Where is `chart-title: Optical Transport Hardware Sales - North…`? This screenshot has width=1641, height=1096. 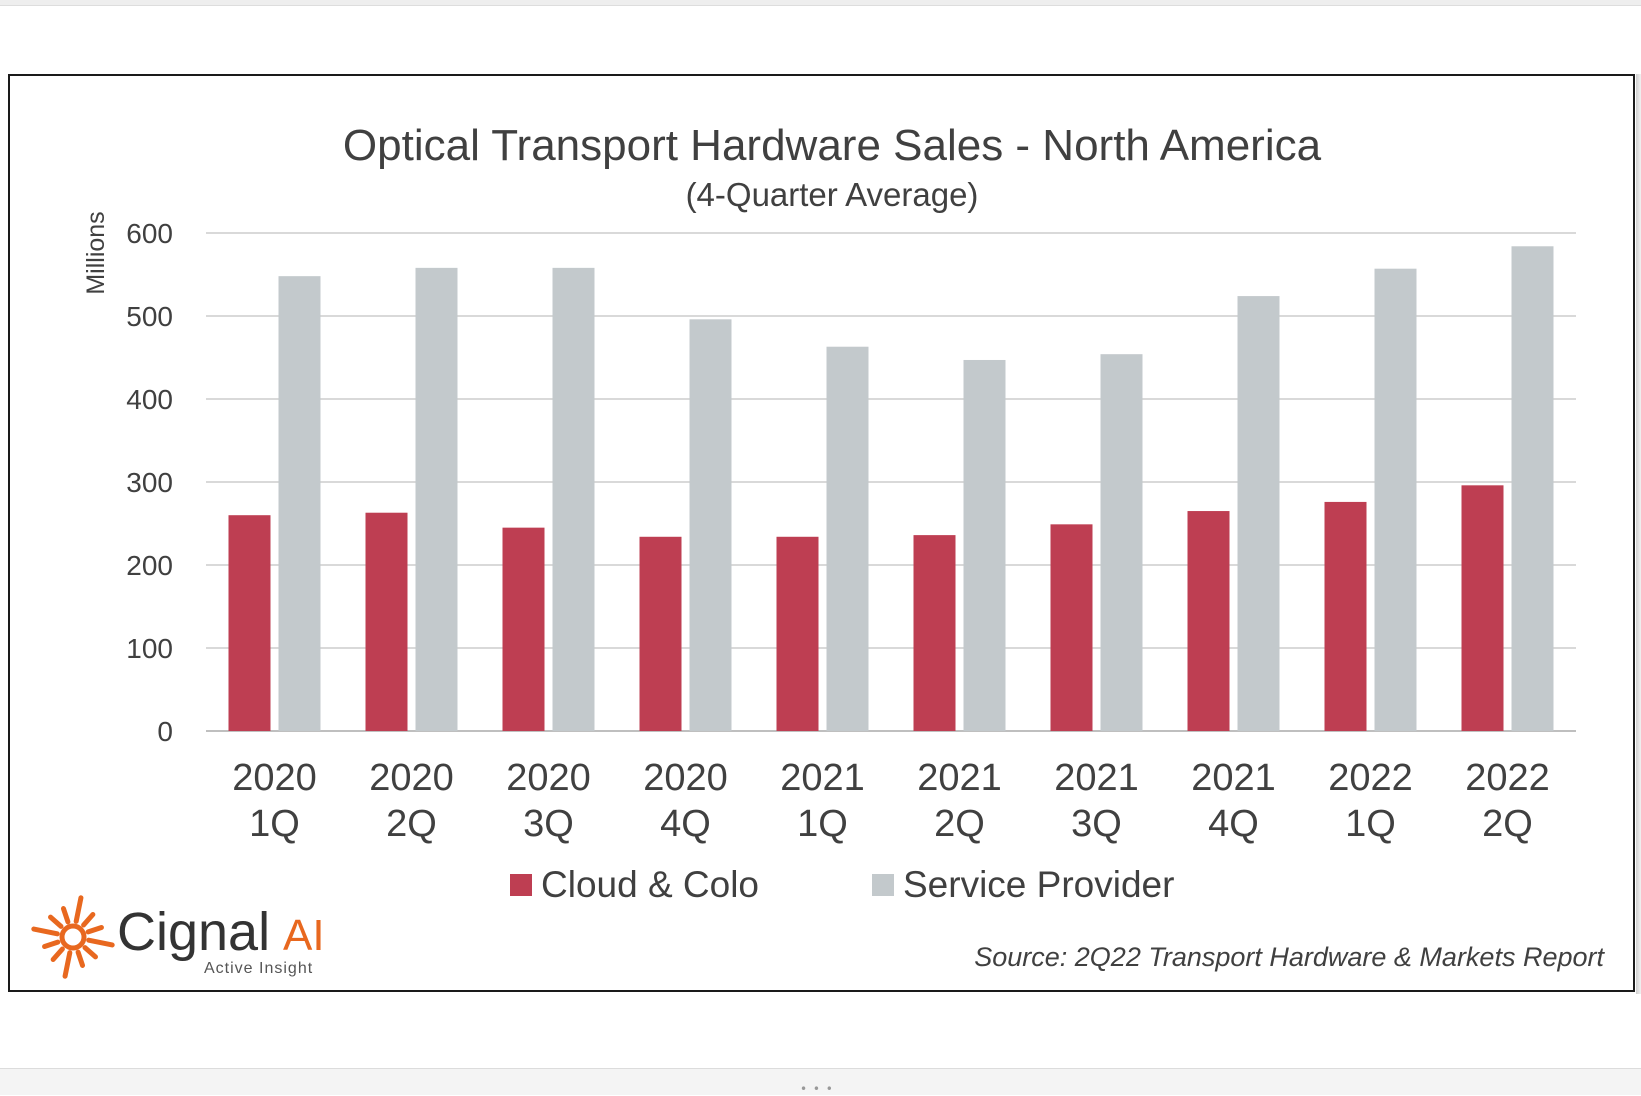 chart-title: Optical Transport Hardware Sales - North… is located at coordinates (832, 145).